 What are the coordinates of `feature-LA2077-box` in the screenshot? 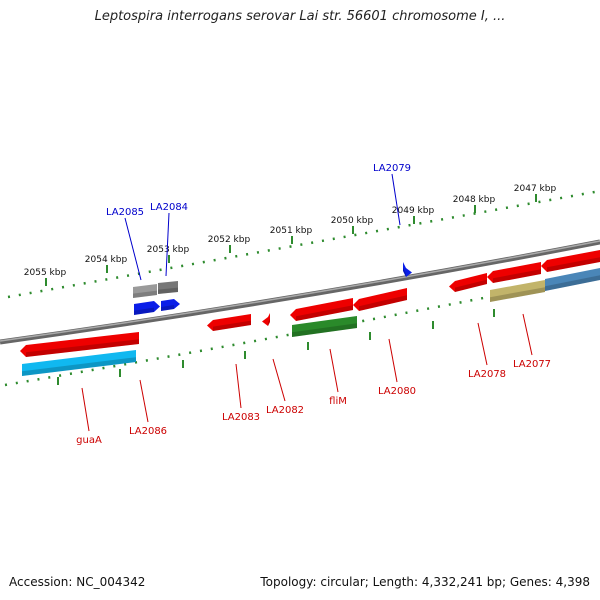 It's located at (572, 279).